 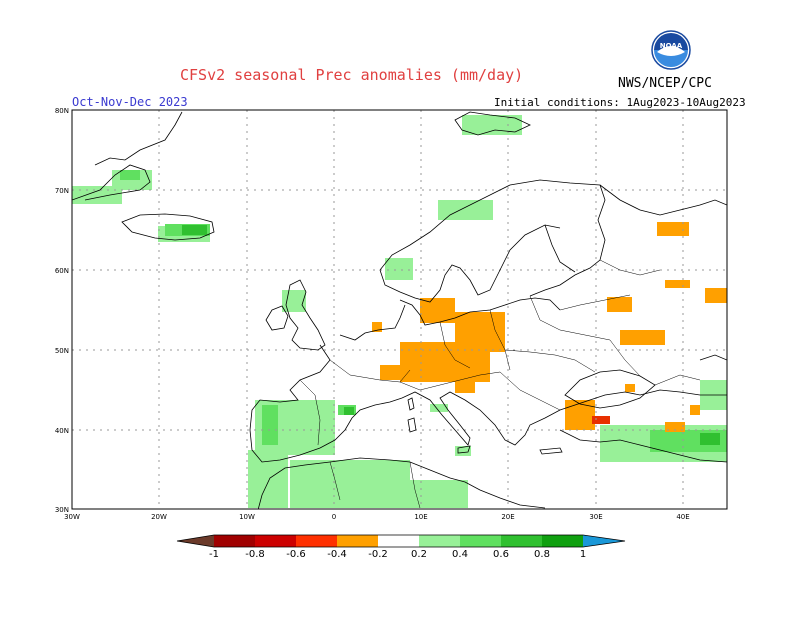 What do you see at coordinates (460, 554) in the screenshot?
I see `colorbar-label: 0.4` at bounding box center [460, 554].